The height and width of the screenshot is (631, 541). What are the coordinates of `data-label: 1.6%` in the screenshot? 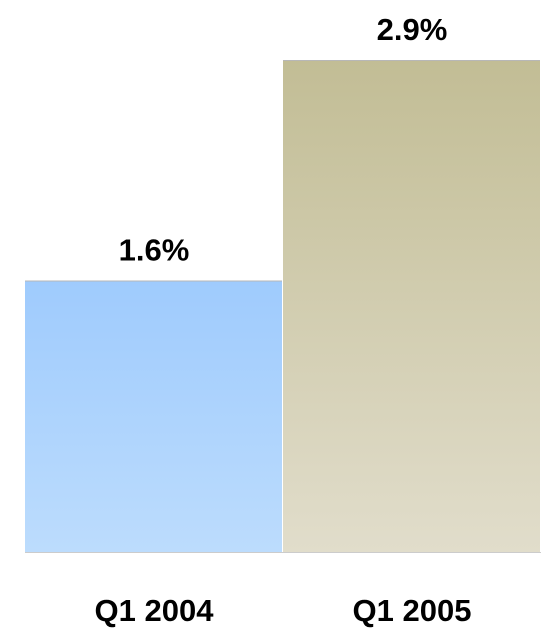 It's located at (154, 250).